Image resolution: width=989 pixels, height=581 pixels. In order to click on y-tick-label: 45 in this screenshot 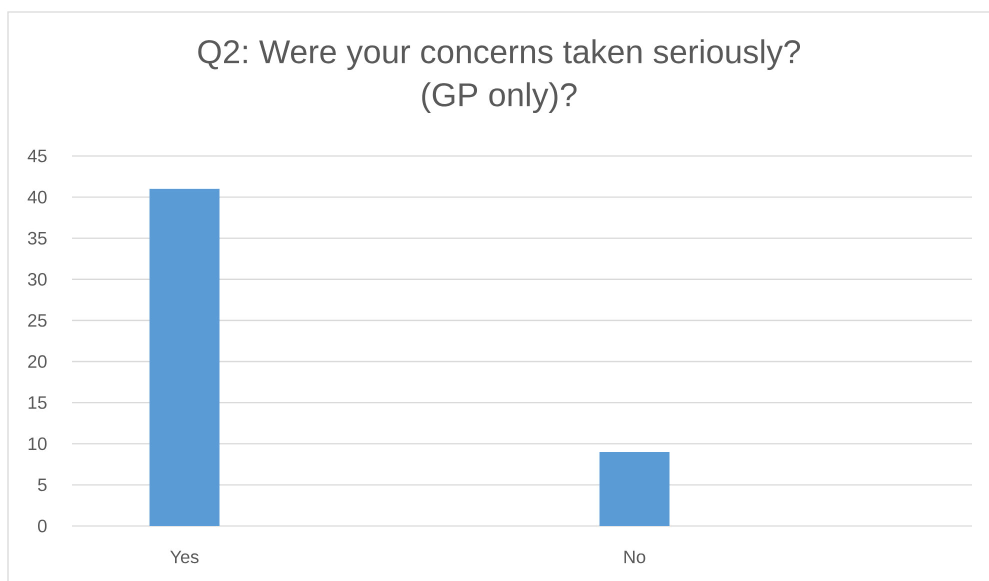, I will do `click(37, 156)`.